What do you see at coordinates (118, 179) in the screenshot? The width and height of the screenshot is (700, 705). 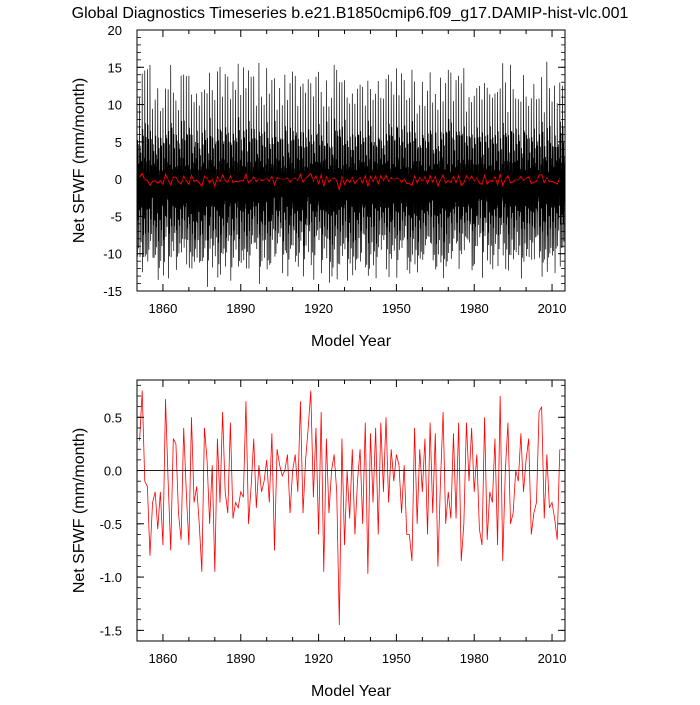 I see `y-tick-label: 0` at bounding box center [118, 179].